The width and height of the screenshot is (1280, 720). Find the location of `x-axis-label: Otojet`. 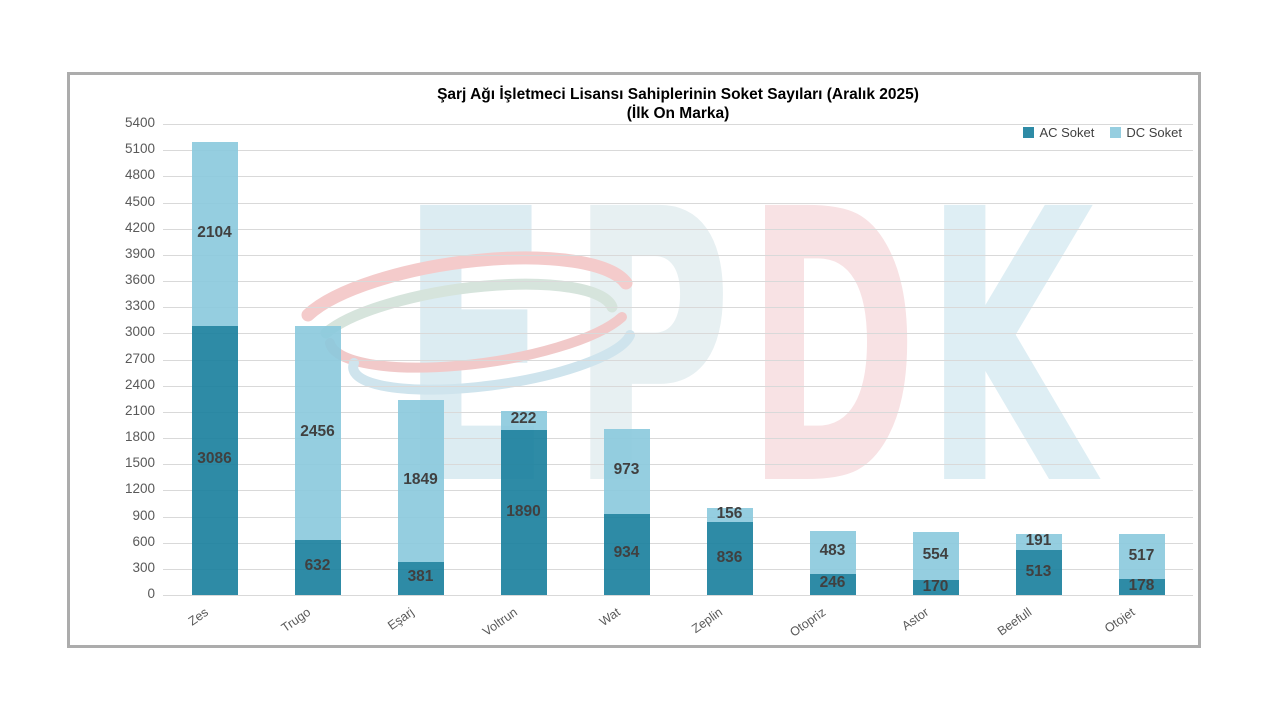

x-axis-label: Otojet is located at coordinates (1120, 620).